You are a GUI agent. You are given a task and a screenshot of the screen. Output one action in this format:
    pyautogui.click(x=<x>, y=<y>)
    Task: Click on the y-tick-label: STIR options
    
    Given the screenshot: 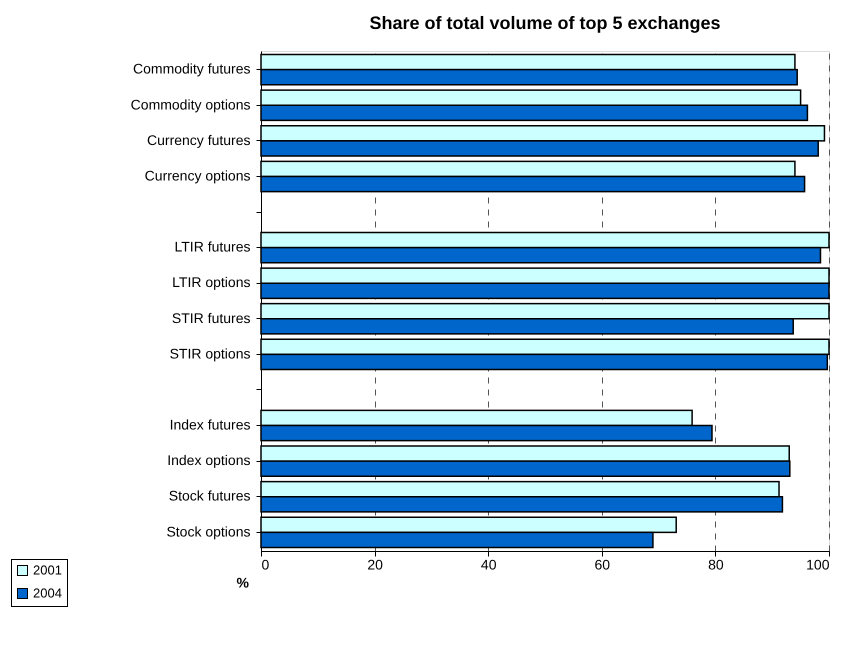 What is the action you would take?
    pyautogui.click(x=210, y=353)
    